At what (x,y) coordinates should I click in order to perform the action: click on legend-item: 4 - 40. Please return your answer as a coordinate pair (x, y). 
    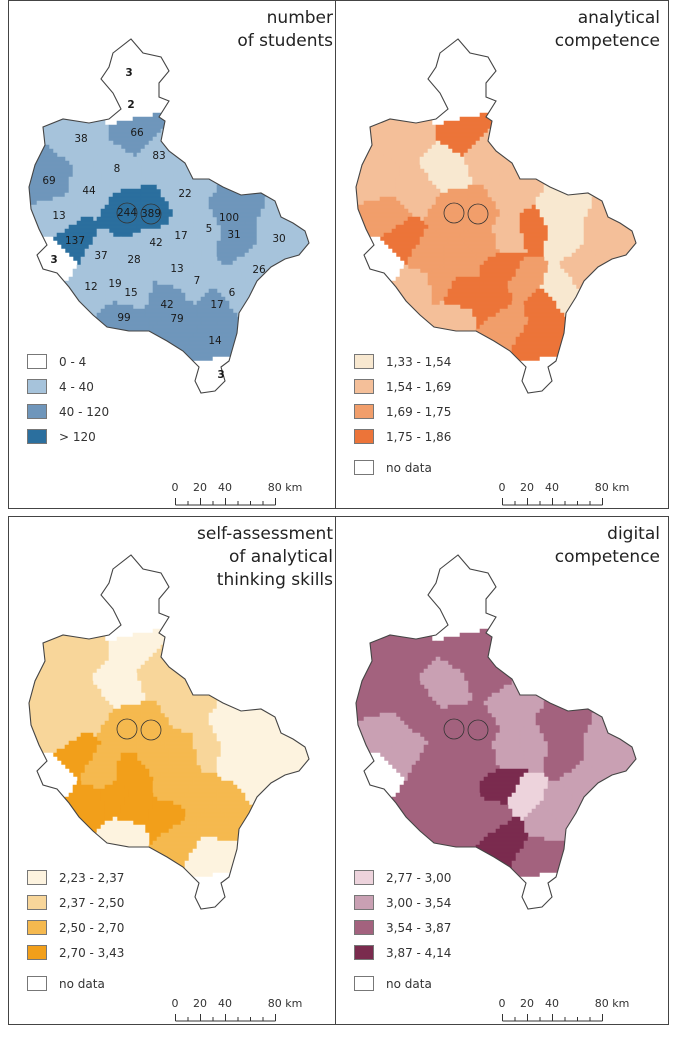
    Looking at the image, I should click on (68, 386).